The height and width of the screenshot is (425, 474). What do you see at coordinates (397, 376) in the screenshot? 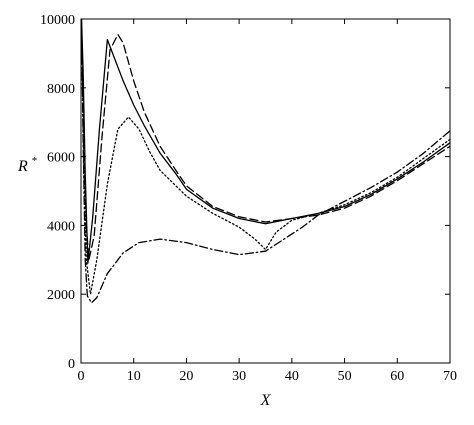
I see `x-tick-label: 60` at bounding box center [397, 376].